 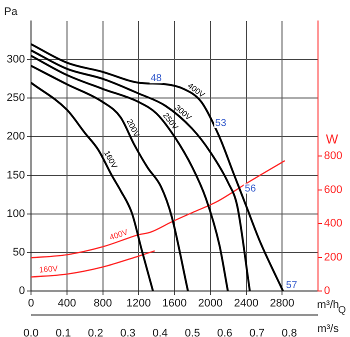 What do you see at coordinates (328, 329) in the screenshot?
I see `x2-axis-title: m³/s` at bounding box center [328, 329].